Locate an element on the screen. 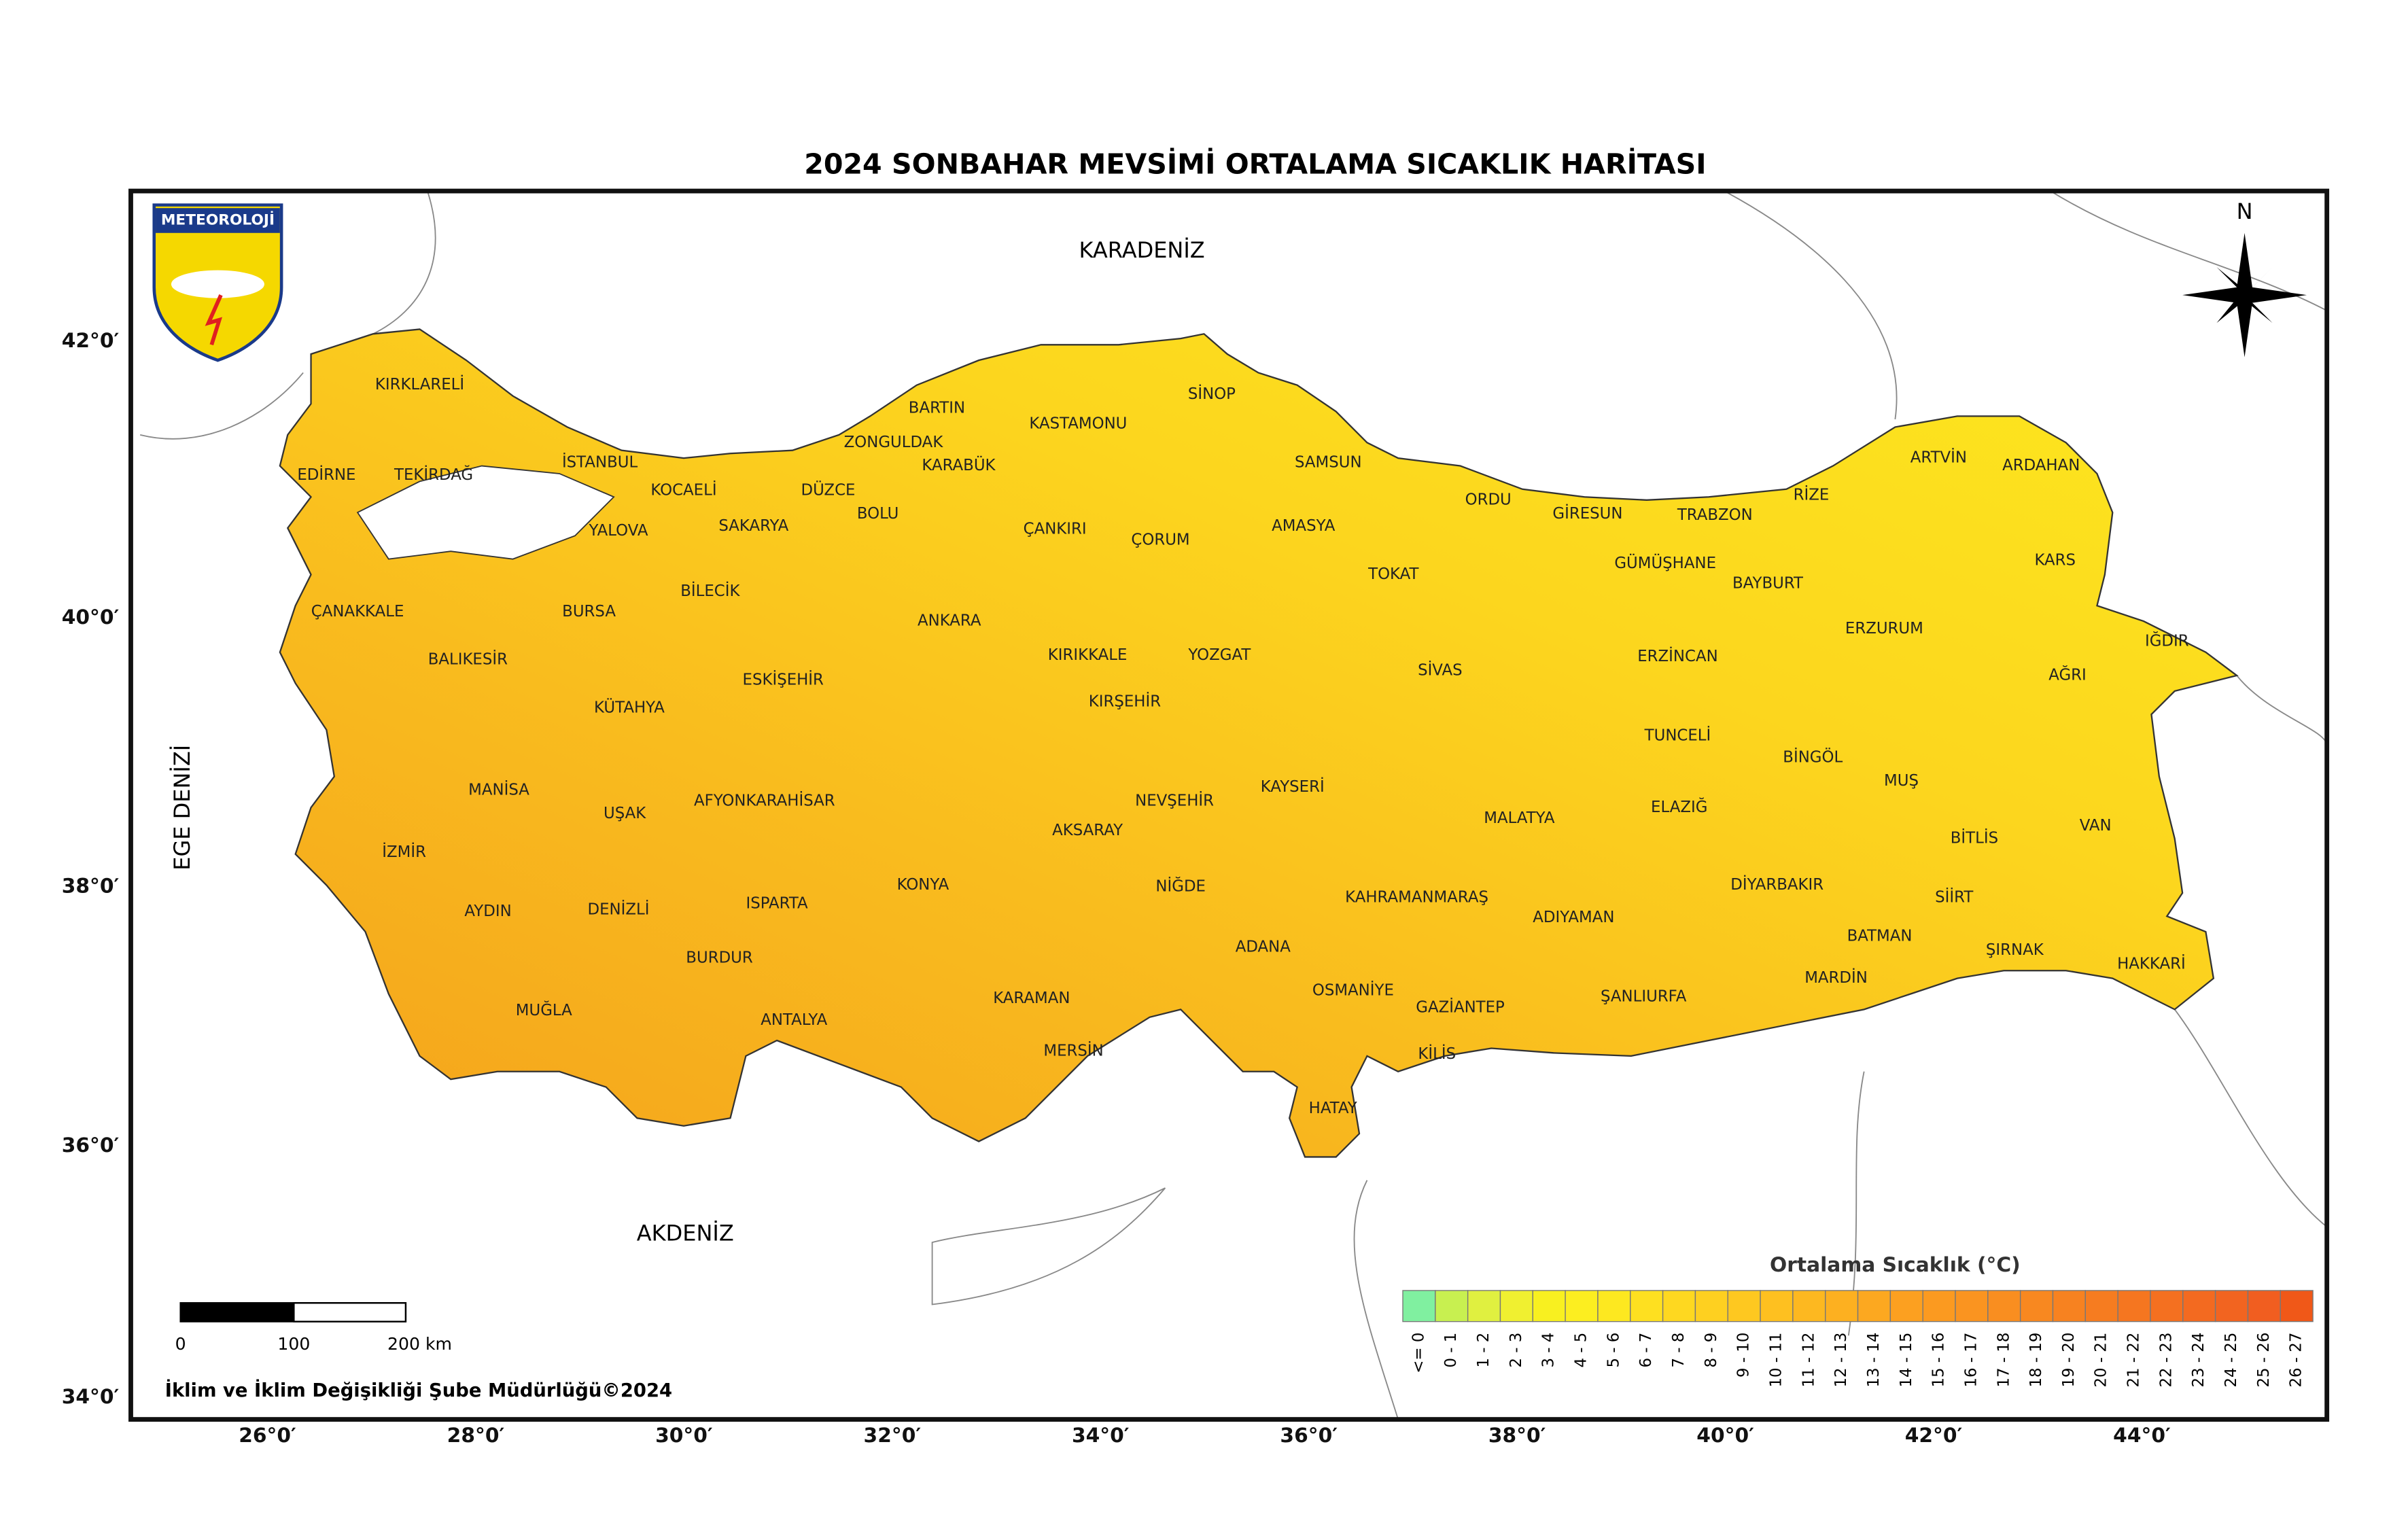 The image size is (2408, 1525). legend-label: 5 - 6 is located at coordinates (1613, 1350).